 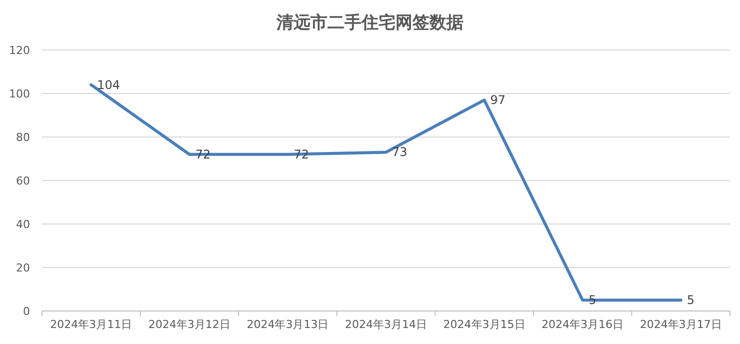 I want to click on data-label: 97, so click(x=498, y=100).